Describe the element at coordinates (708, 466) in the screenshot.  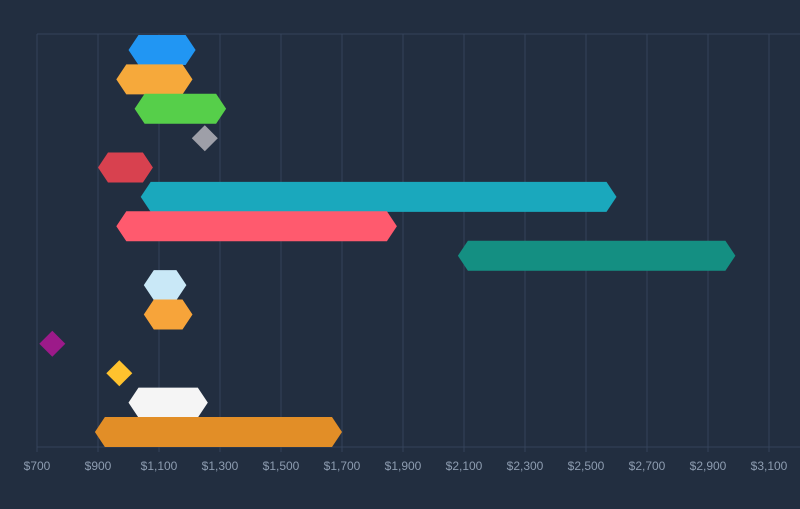
I see `x-tick-label: $2,900` at that location.